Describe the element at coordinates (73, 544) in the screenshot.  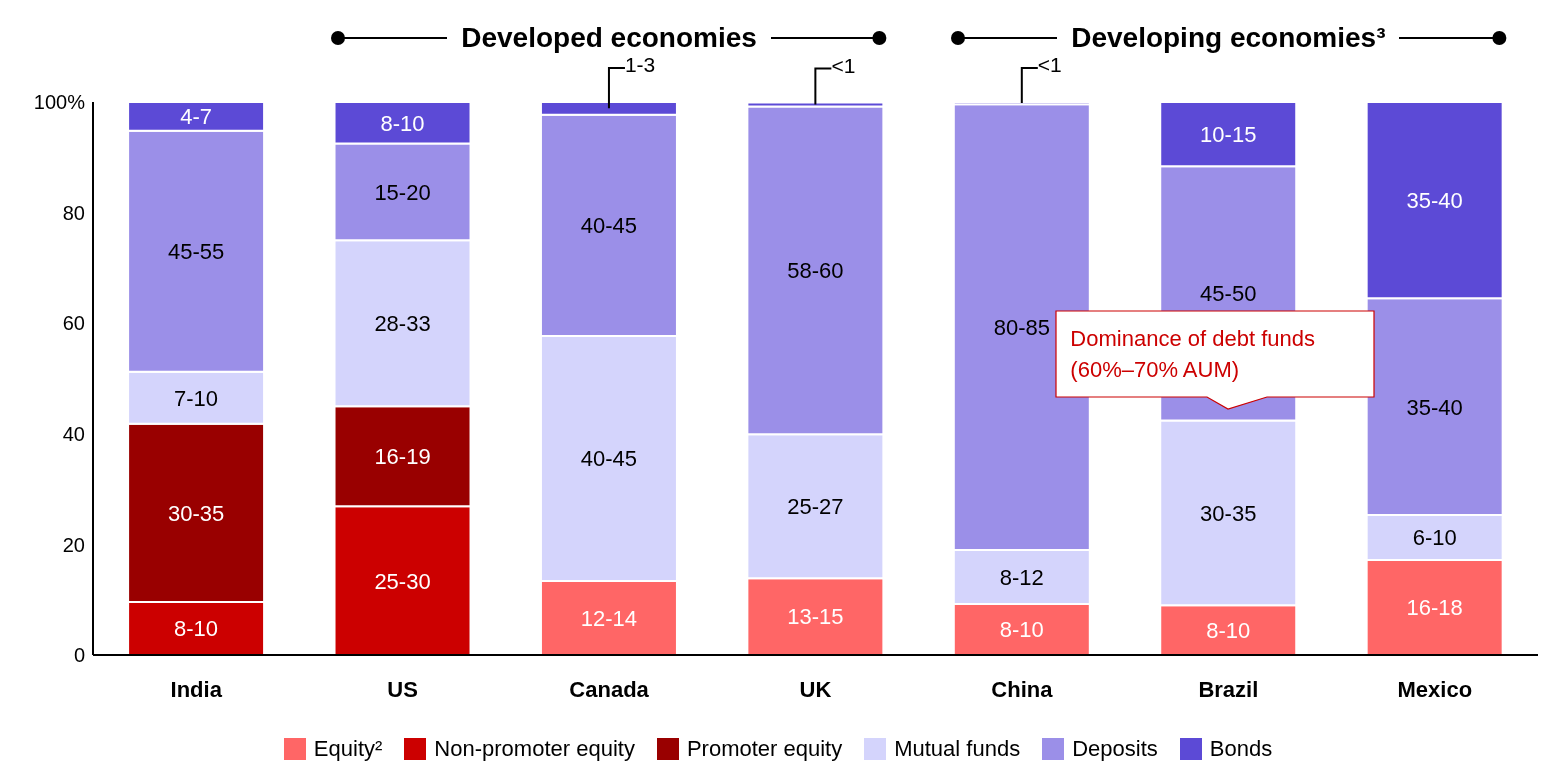
I see `y-tick-label: 20` at that location.